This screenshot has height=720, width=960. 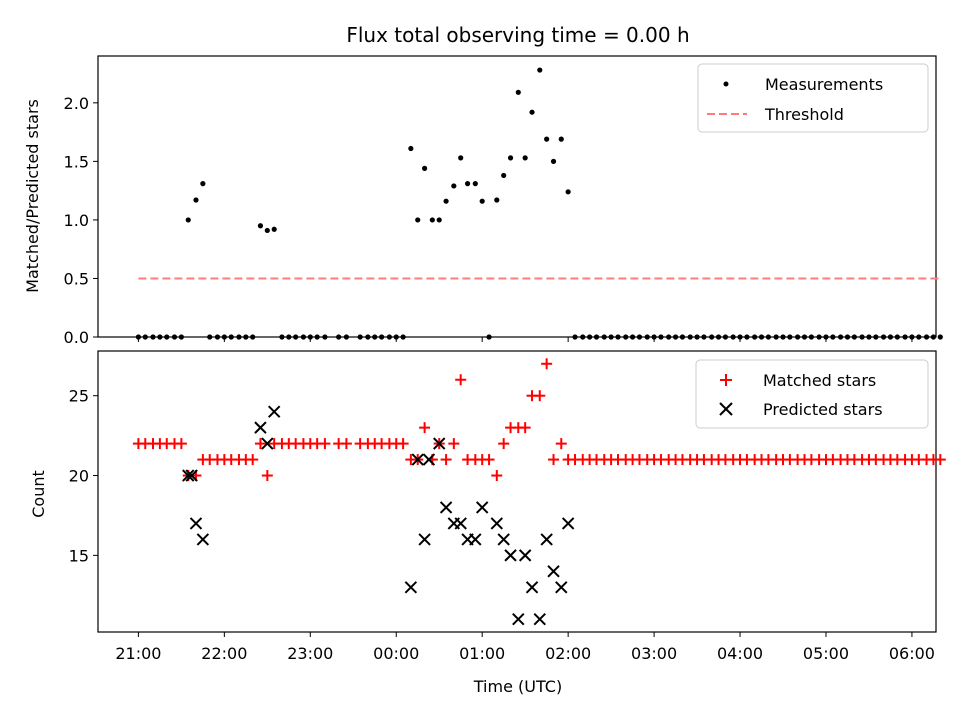 What do you see at coordinates (823, 409) in the screenshot?
I see `legend-predicted-label: Predicted stars` at bounding box center [823, 409].